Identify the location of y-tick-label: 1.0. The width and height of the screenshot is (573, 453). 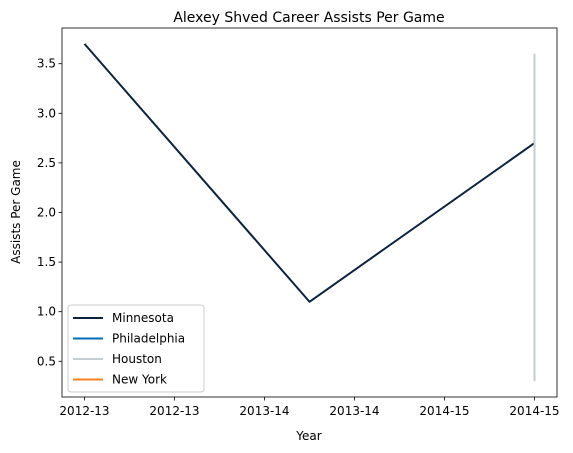
(46, 312).